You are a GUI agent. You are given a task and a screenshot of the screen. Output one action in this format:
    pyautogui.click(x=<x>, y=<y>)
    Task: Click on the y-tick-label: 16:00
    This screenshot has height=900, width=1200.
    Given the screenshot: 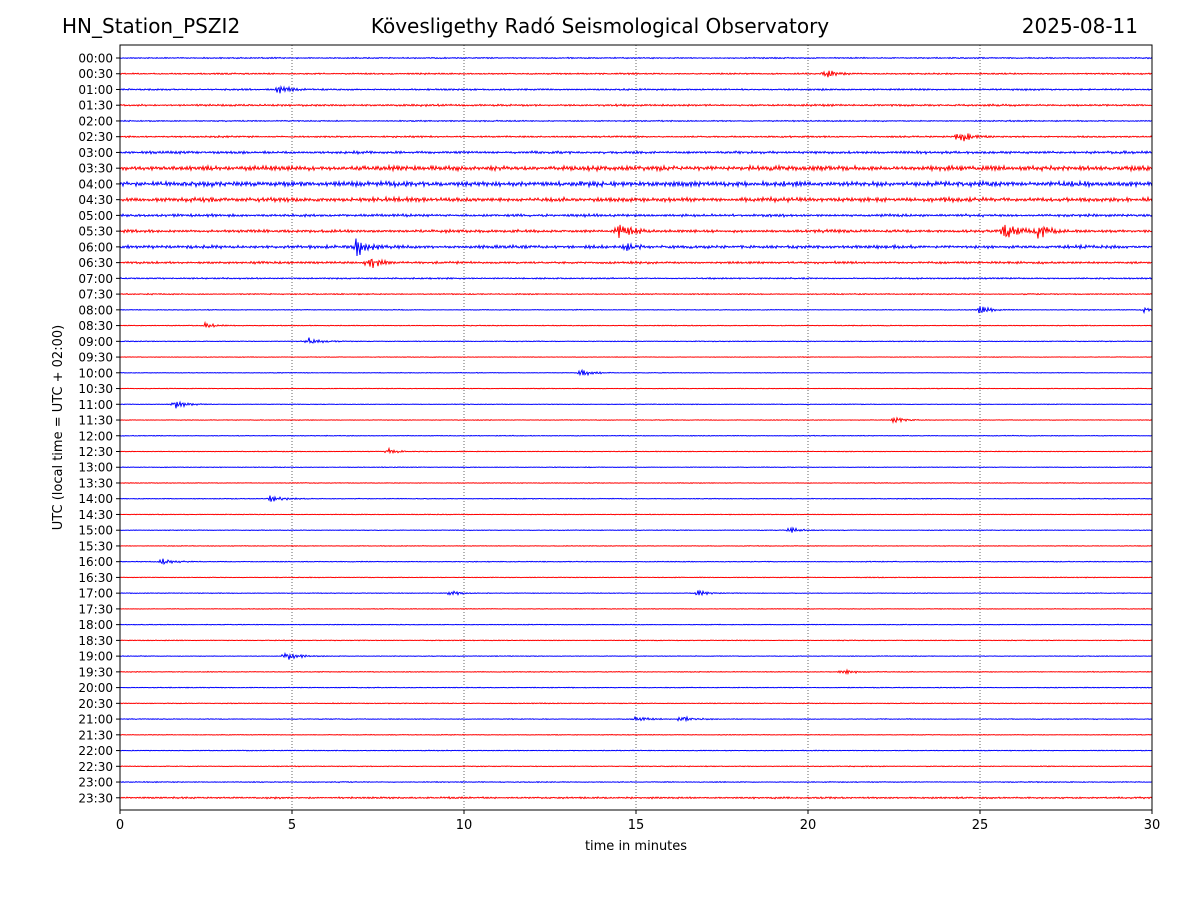 What is the action you would take?
    pyautogui.click(x=95, y=562)
    